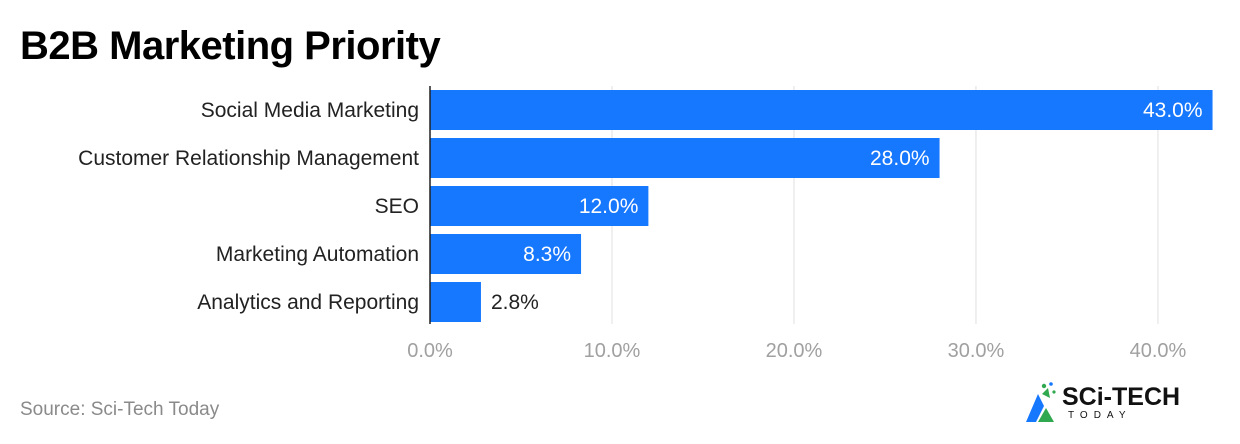 This screenshot has width=1240, height=444. What do you see at coordinates (1121, 397) in the screenshot?
I see `logo-text: SCi-TECH` at bounding box center [1121, 397].